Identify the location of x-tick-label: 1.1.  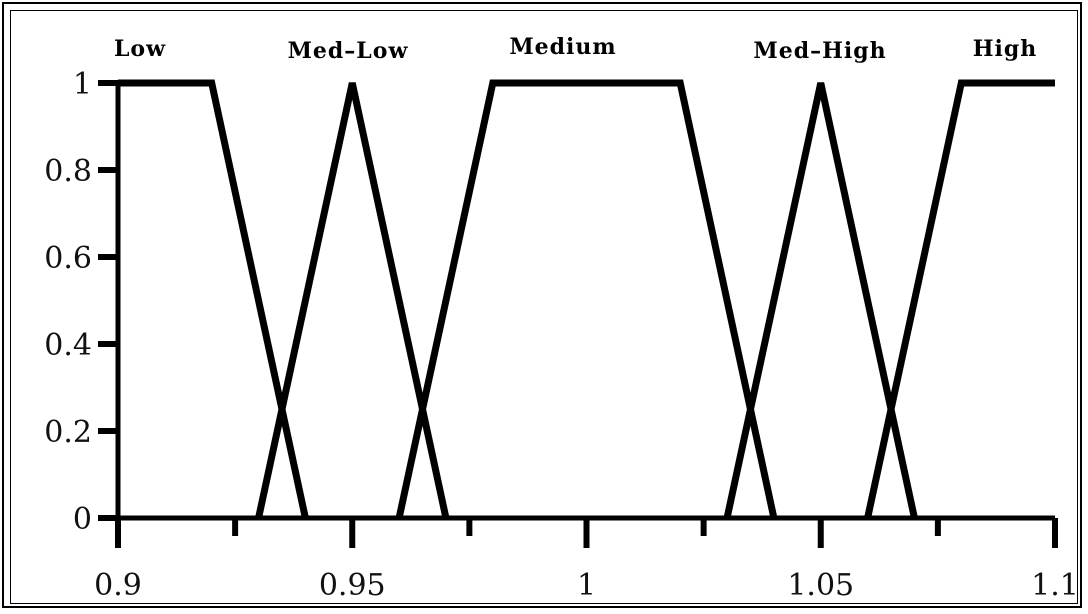
(1055, 585).